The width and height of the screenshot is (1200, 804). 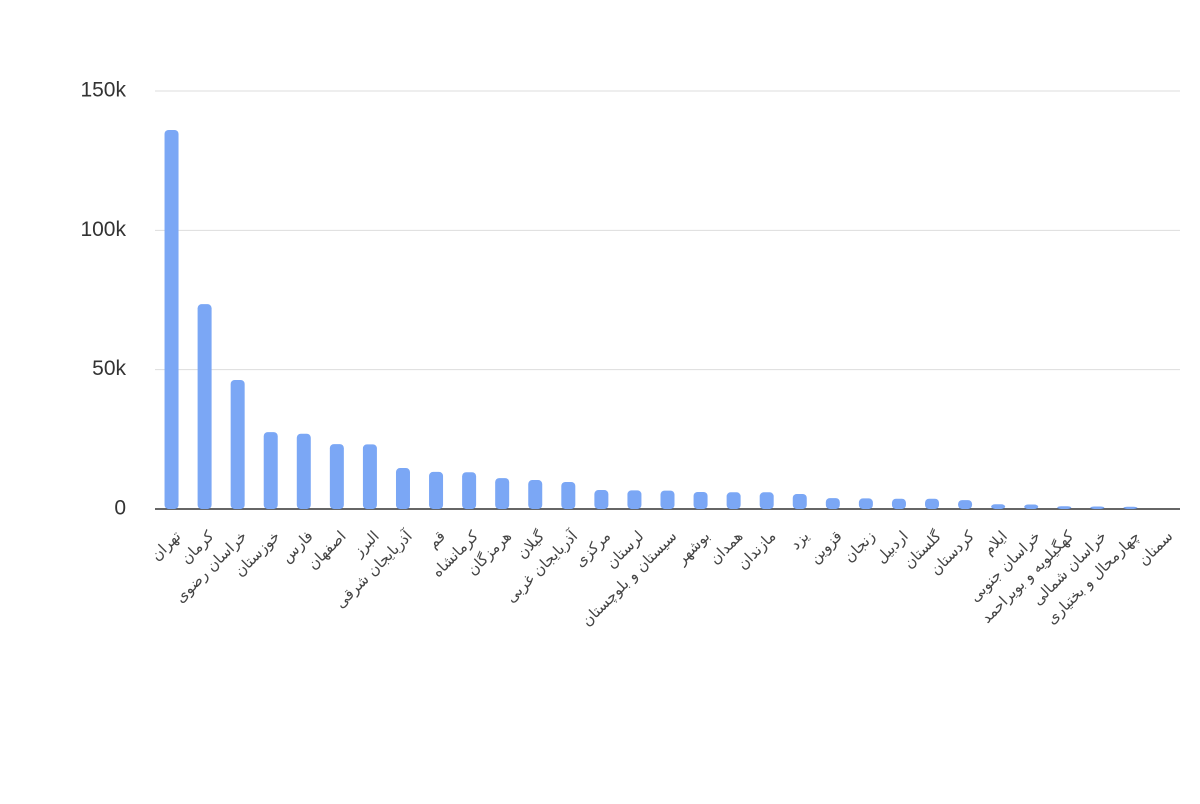 What do you see at coordinates (1155, 548) in the screenshot?
I see `x-tick-label: سمنان` at bounding box center [1155, 548].